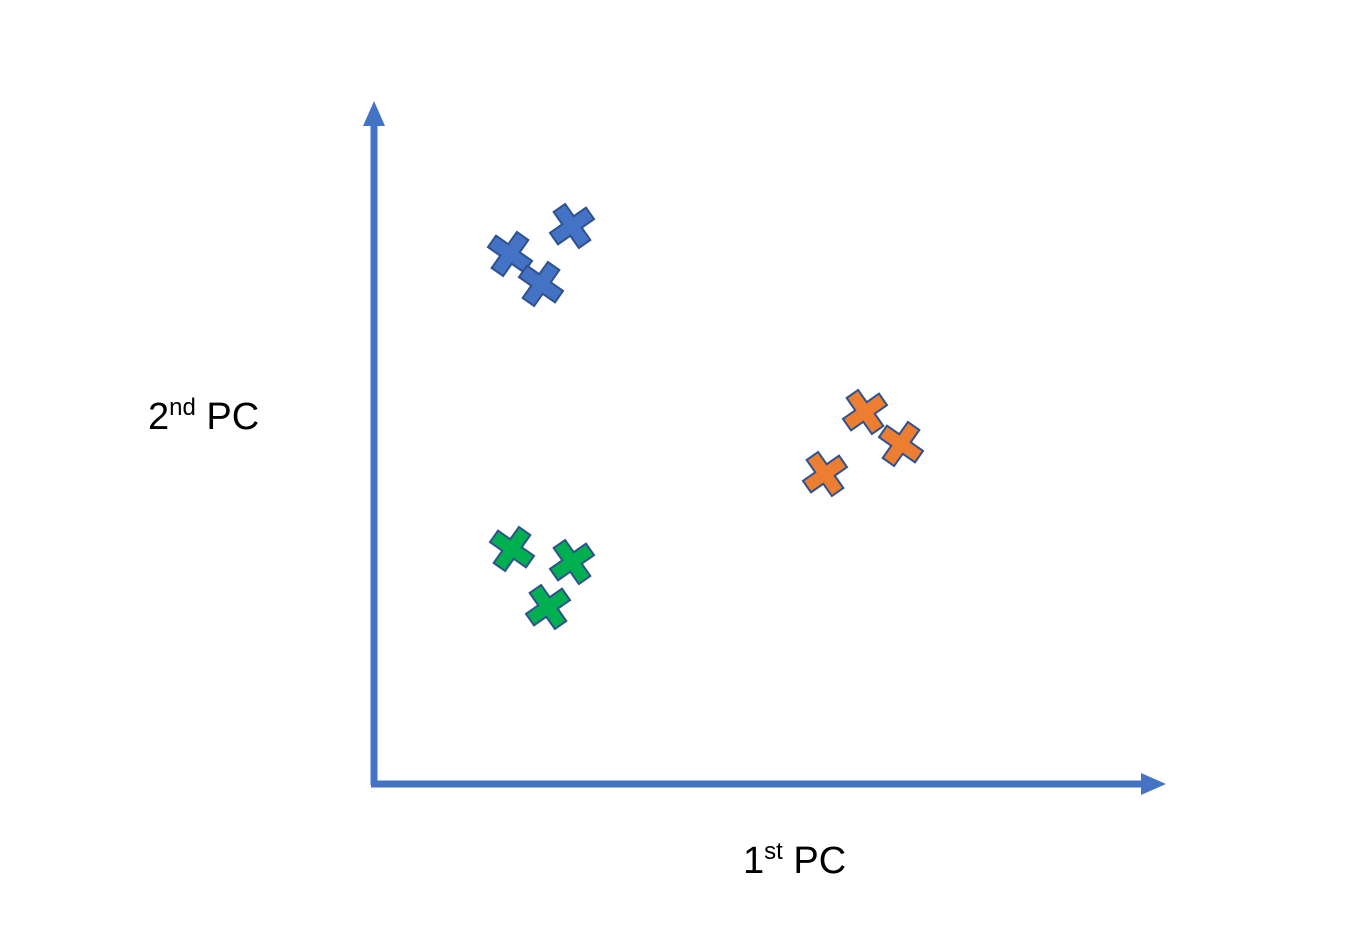  What do you see at coordinates (773, 851) in the screenshot?
I see `x-axis-label-suffix: st` at bounding box center [773, 851].